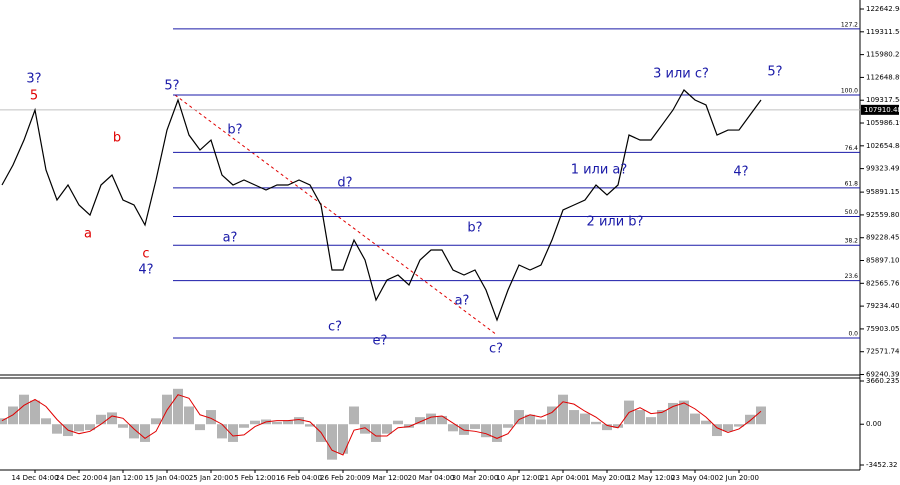 The width and height of the screenshot is (900, 485). I want to click on x-tick-label: 10 Apr 12:00, so click(519, 478).